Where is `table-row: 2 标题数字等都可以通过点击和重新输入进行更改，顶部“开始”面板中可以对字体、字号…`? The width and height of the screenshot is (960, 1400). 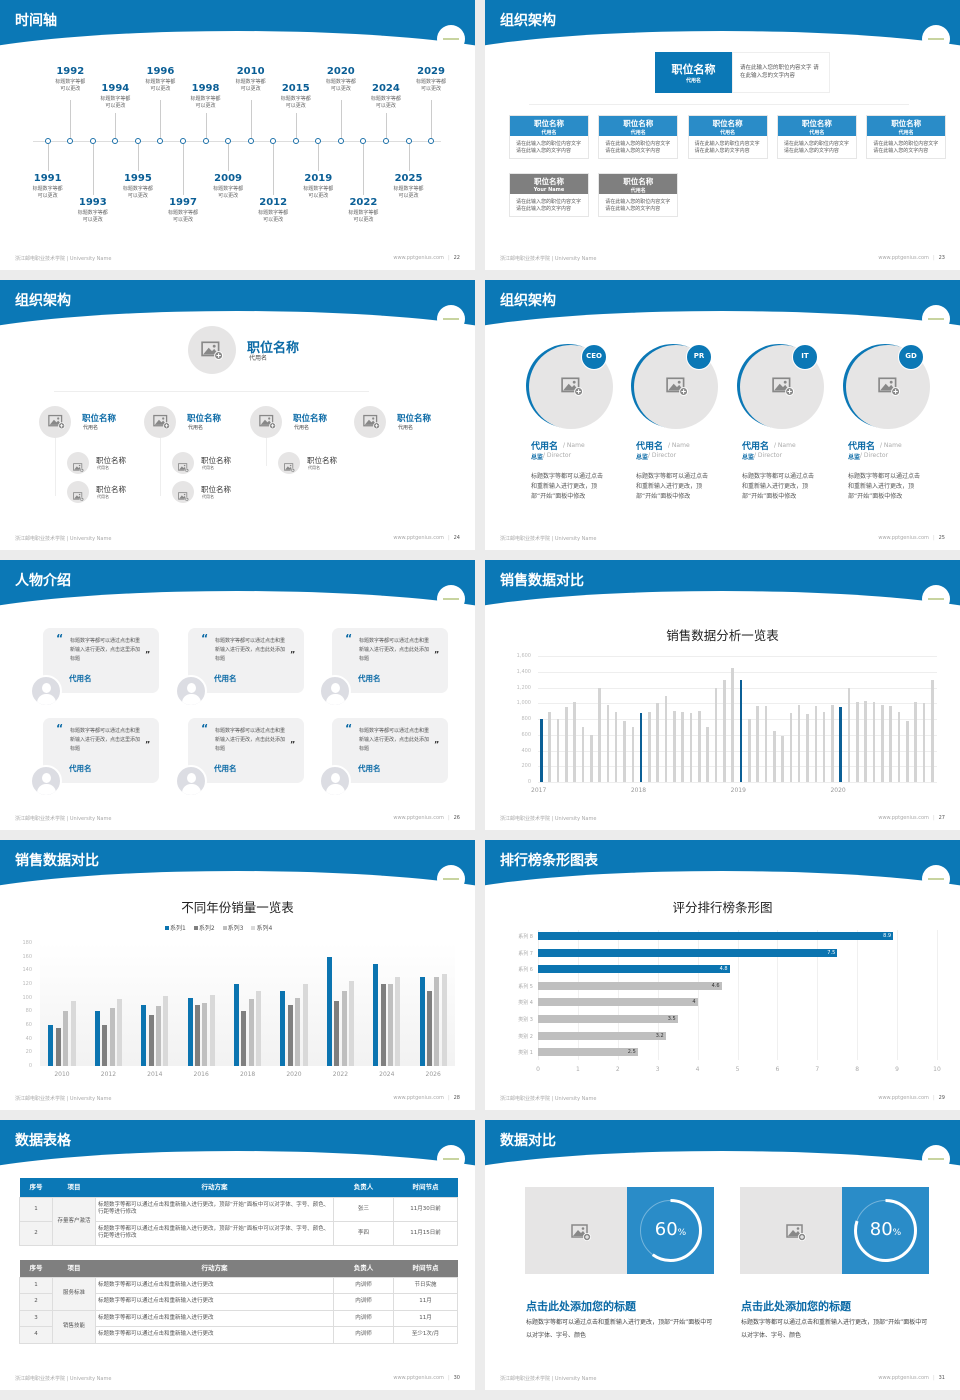 table-row: 2 标题数字等都可以通过点击和重新输入进行更改，顶部“开始”面板中可以对字体、字号… is located at coordinates (238, 1233).